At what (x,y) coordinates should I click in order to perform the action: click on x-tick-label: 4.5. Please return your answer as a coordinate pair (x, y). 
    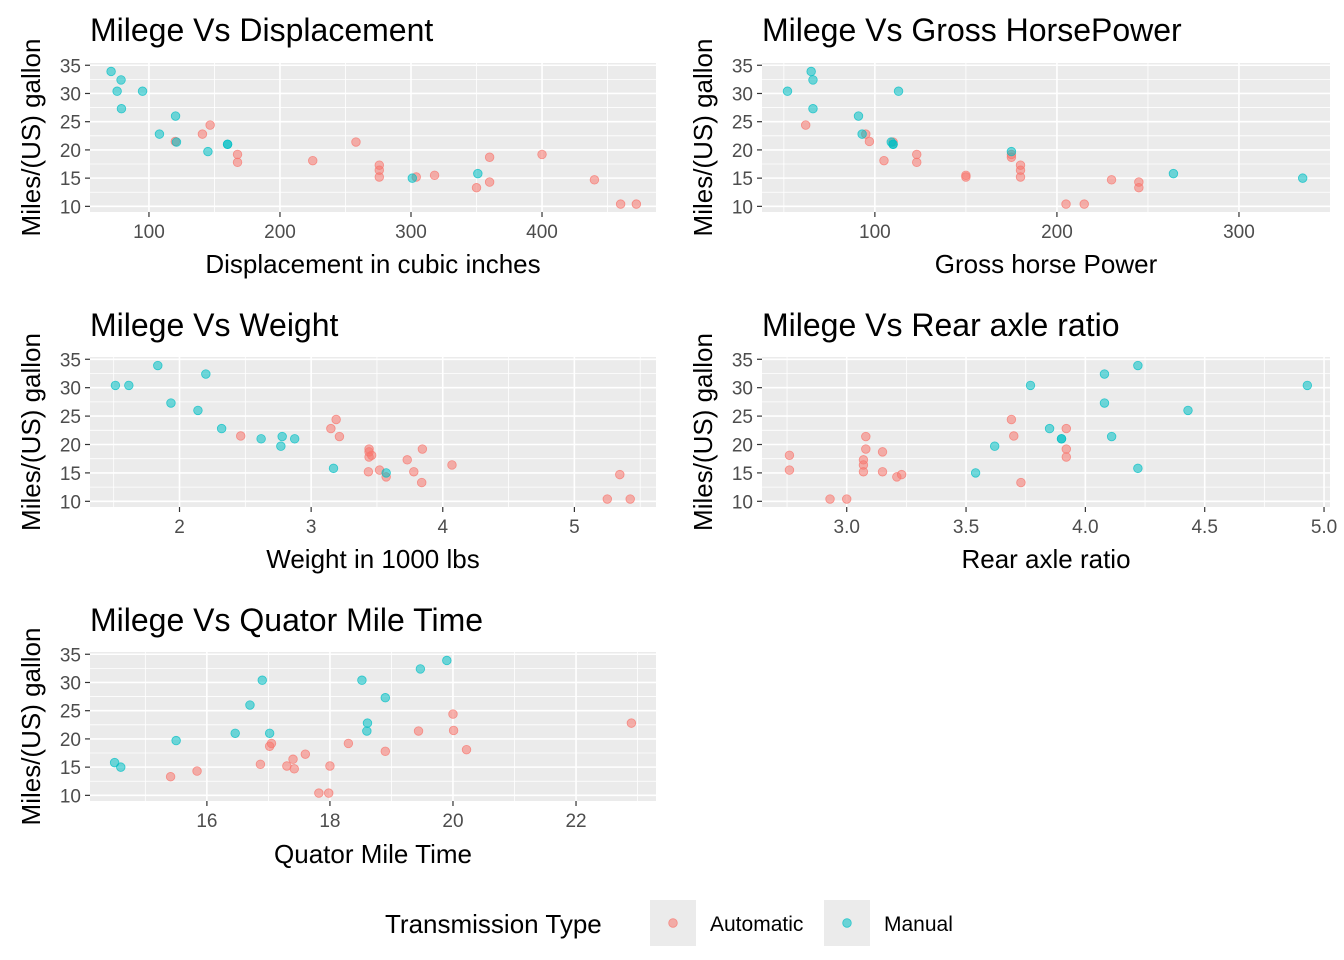
    Looking at the image, I should click on (1204, 527).